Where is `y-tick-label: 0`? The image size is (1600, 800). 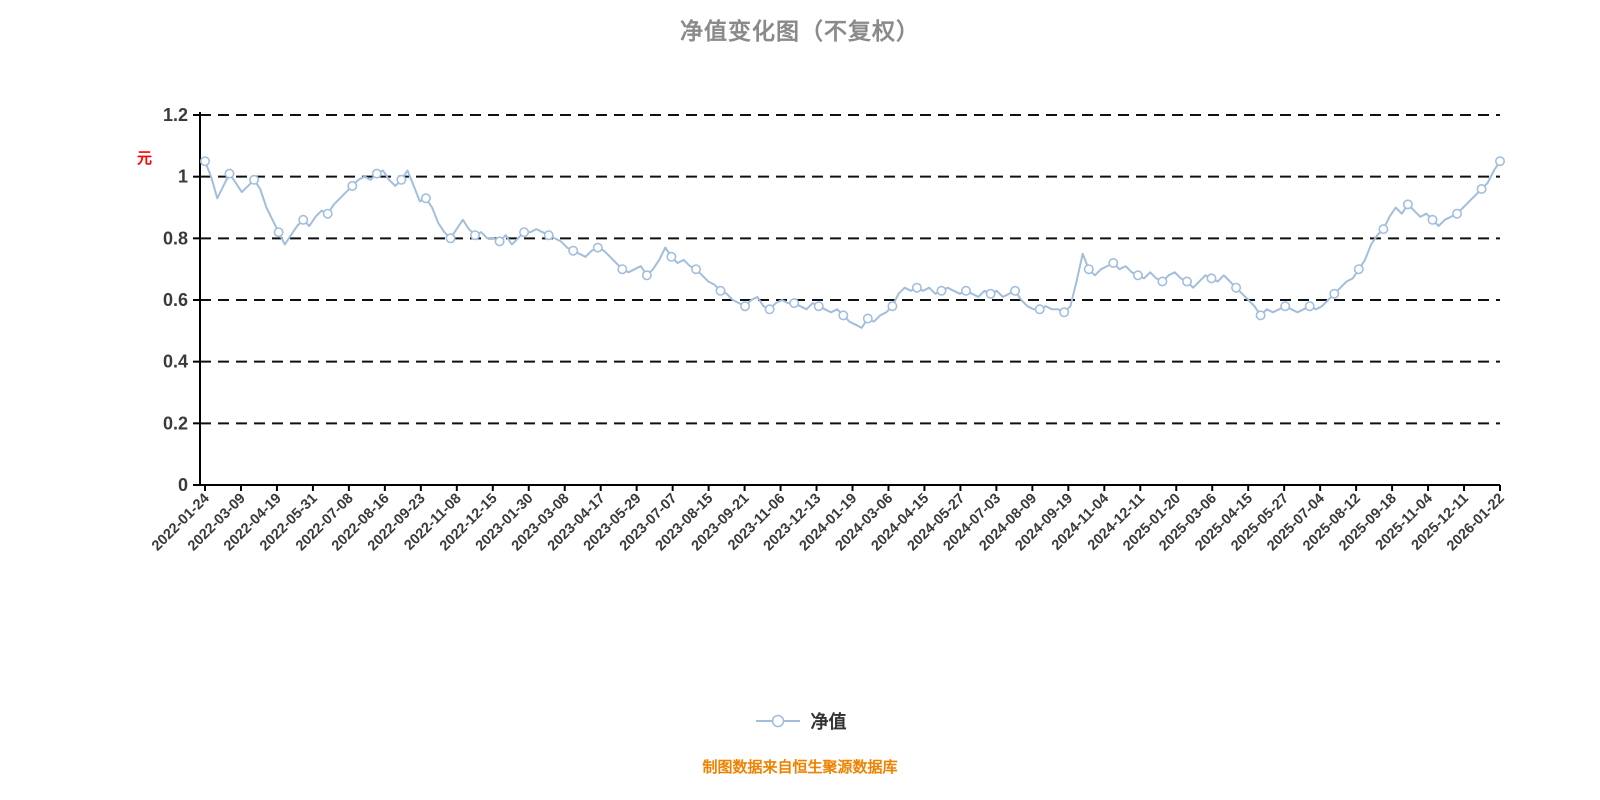 y-tick-label: 0 is located at coordinates (183, 485).